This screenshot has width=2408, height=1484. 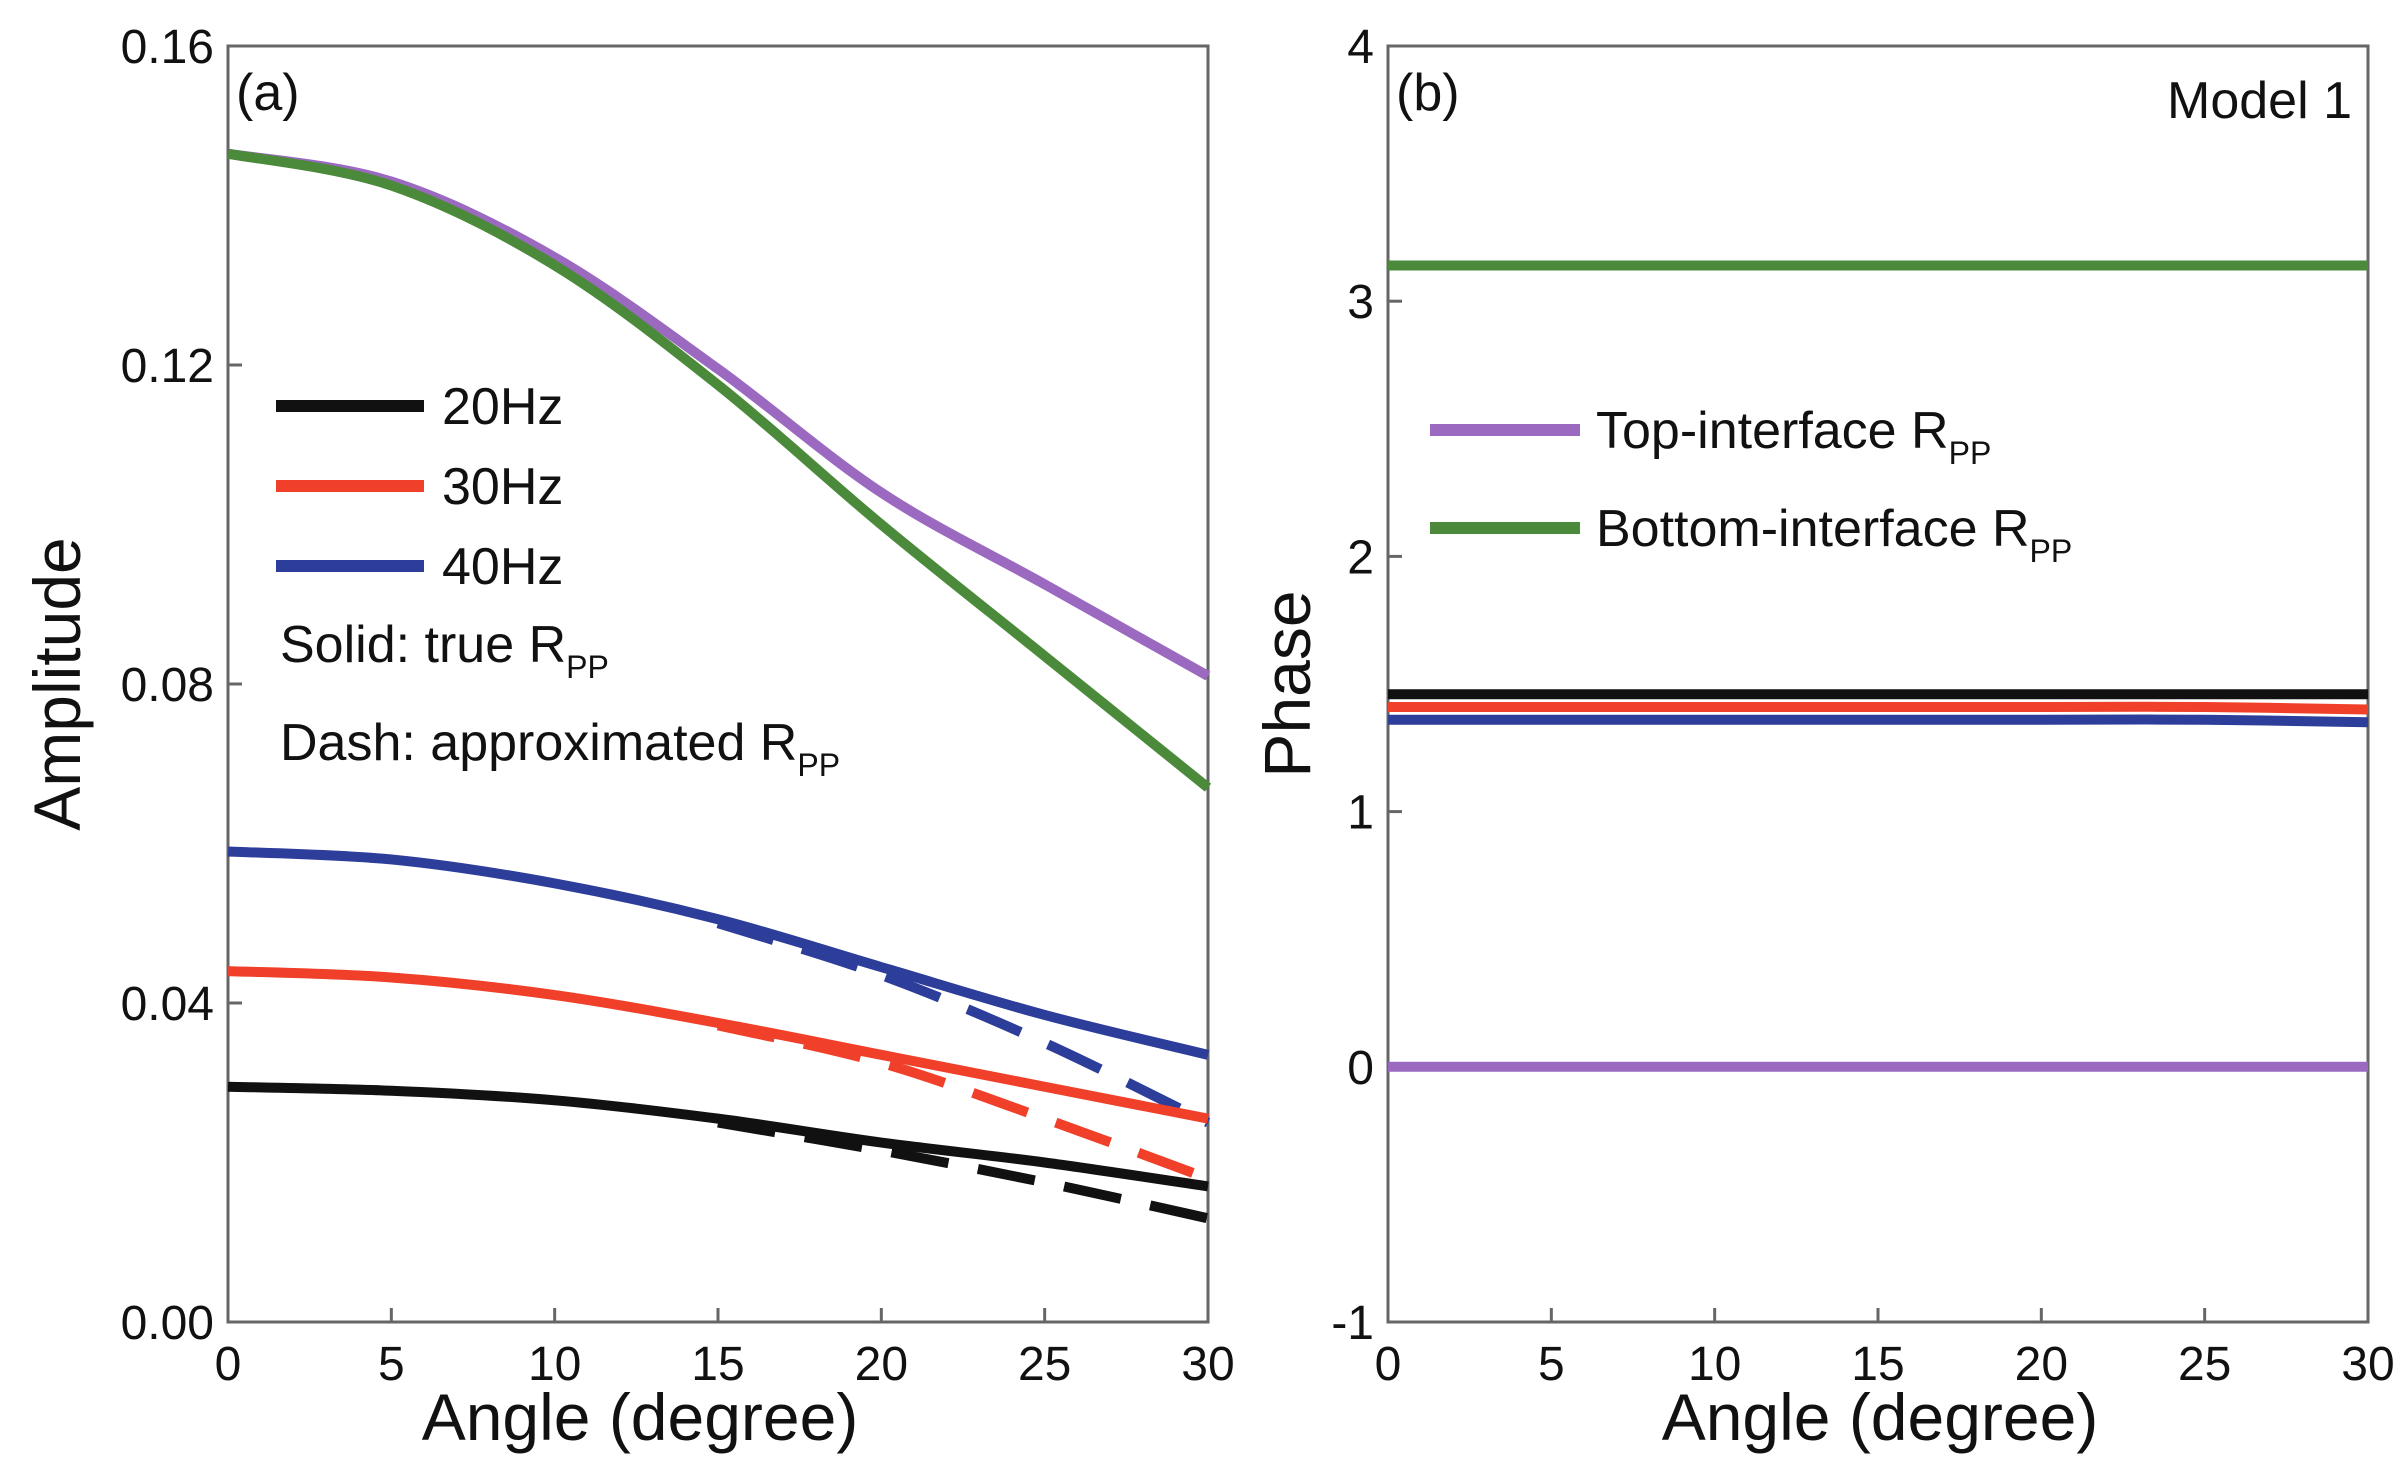 What do you see at coordinates (1878, 721) in the screenshot?
I see `series-line-40hz` at bounding box center [1878, 721].